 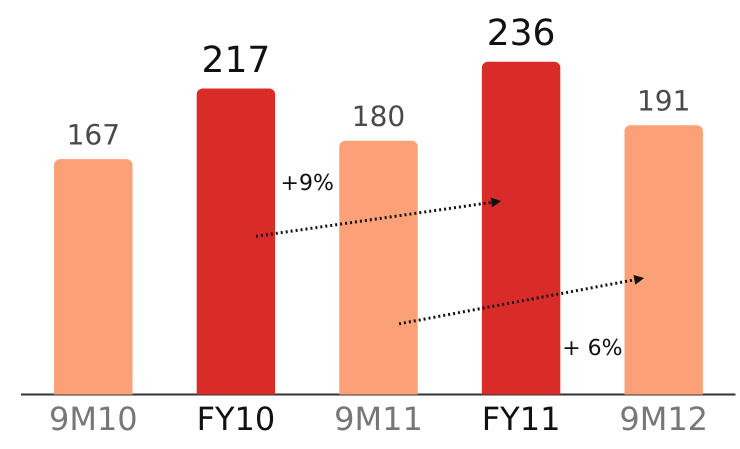 What do you see at coordinates (521, 33) in the screenshot?
I see `data-label: 236` at bounding box center [521, 33].